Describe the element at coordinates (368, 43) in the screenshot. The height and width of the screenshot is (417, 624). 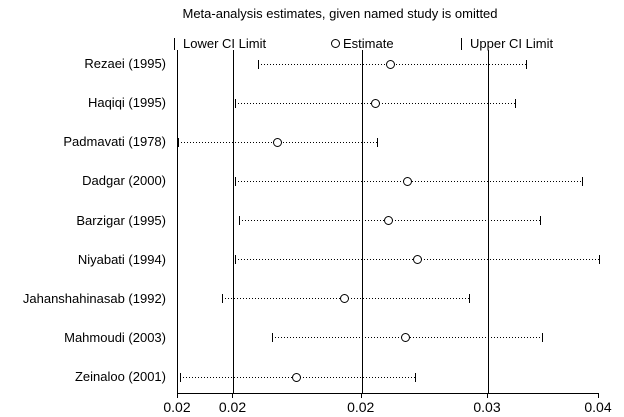
I see `legend-label-estimate: Estimate` at that location.